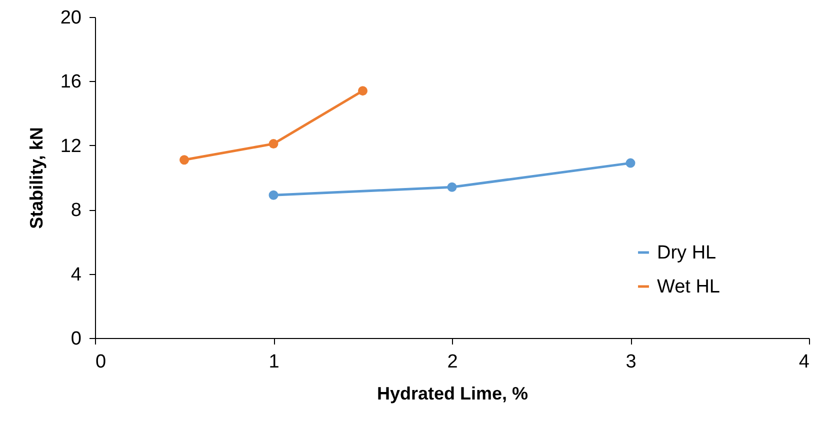 The height and width of the screenshot is (427, 817). Describe the element at coordinates (452, 362) in the screenshot. I see `x-tick-label: 2` at that location.